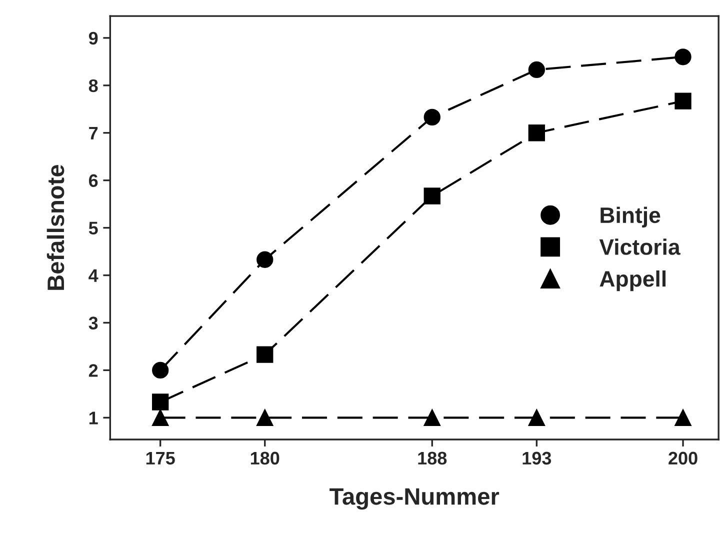  What do you see at coordinates (93, 85) in the screenshot?
I see `y-tick-label: 8` at bounding box center [93, 85].